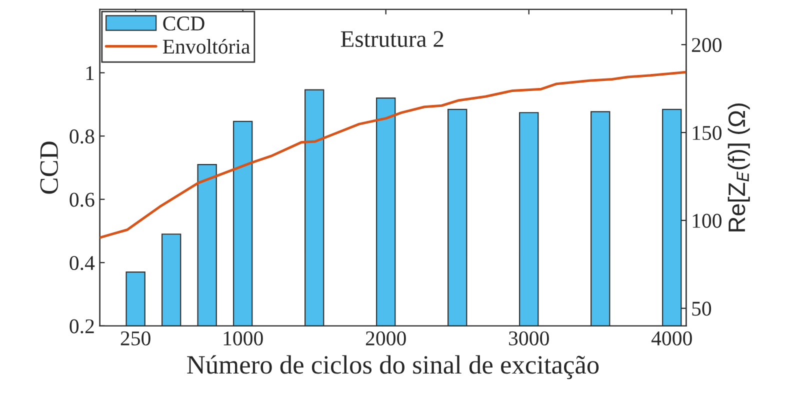 Image resolution: width=786 pixels, height=412 pixels. Describe the element at coordinates (392, 39) in the screenshot. I see `text: Estrutura 2` at that location.